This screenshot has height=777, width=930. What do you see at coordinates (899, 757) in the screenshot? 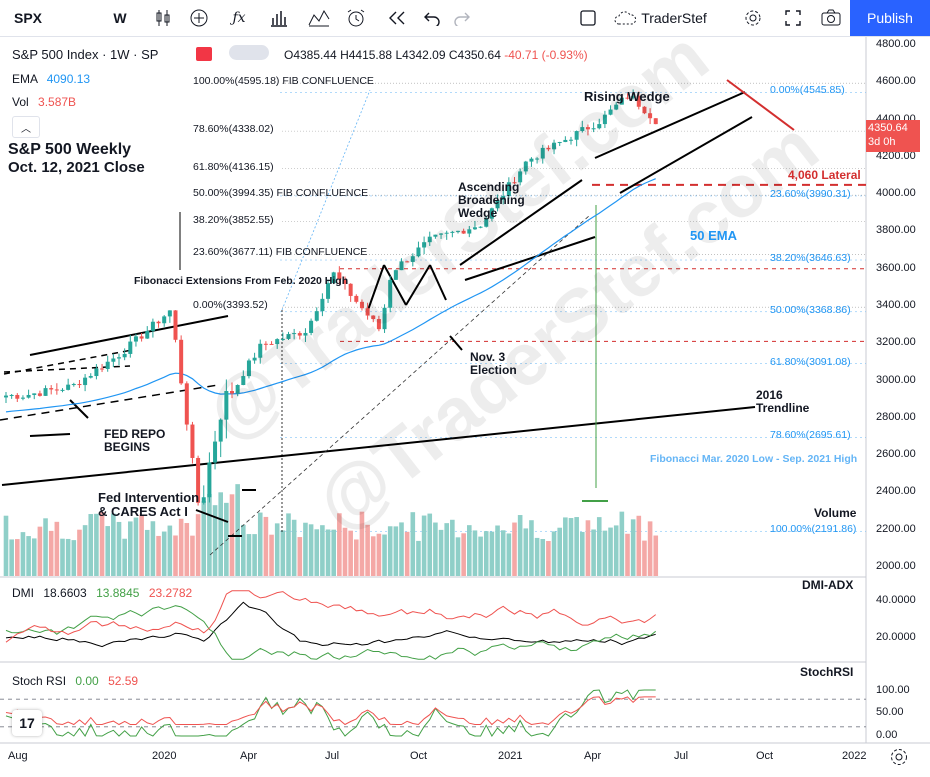
I see `axis-settings-gear-icon` at bounding box center [899, 757].